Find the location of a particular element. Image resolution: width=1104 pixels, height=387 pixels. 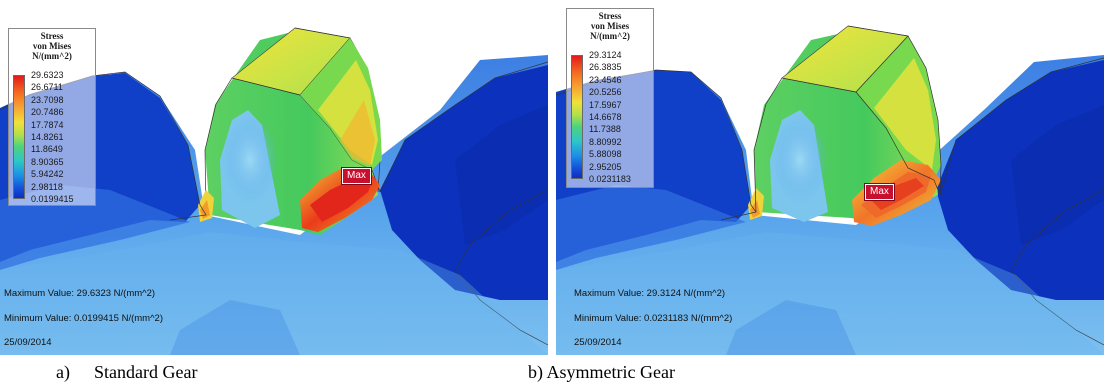

legend-value: 5.88098 is located at coordinates (605, 154).